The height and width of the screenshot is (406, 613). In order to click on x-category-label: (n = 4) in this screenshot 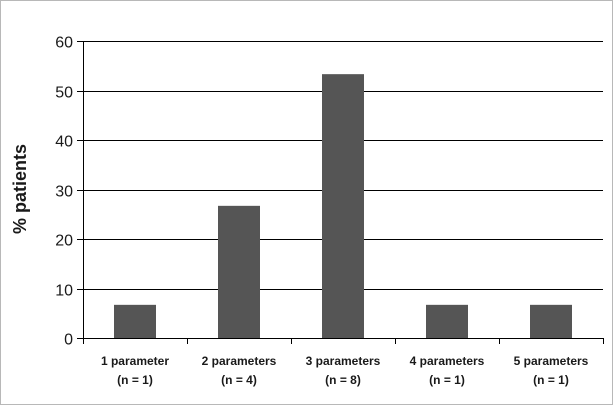, I will do `click(239, 380)`.